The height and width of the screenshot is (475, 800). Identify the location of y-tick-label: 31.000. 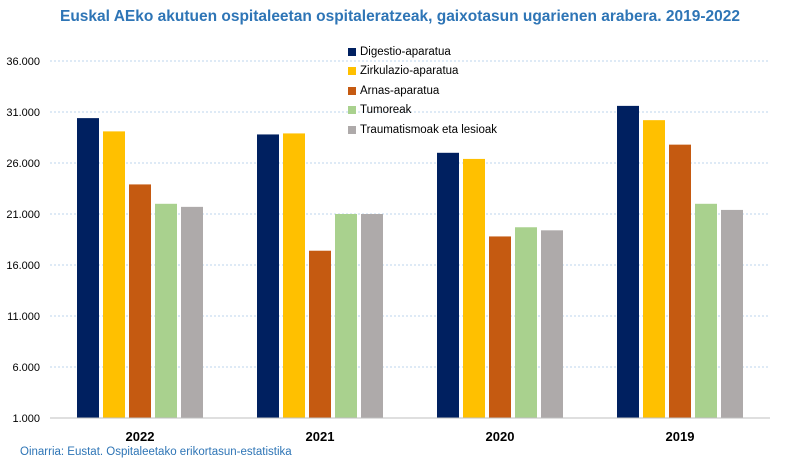
(23, 113).